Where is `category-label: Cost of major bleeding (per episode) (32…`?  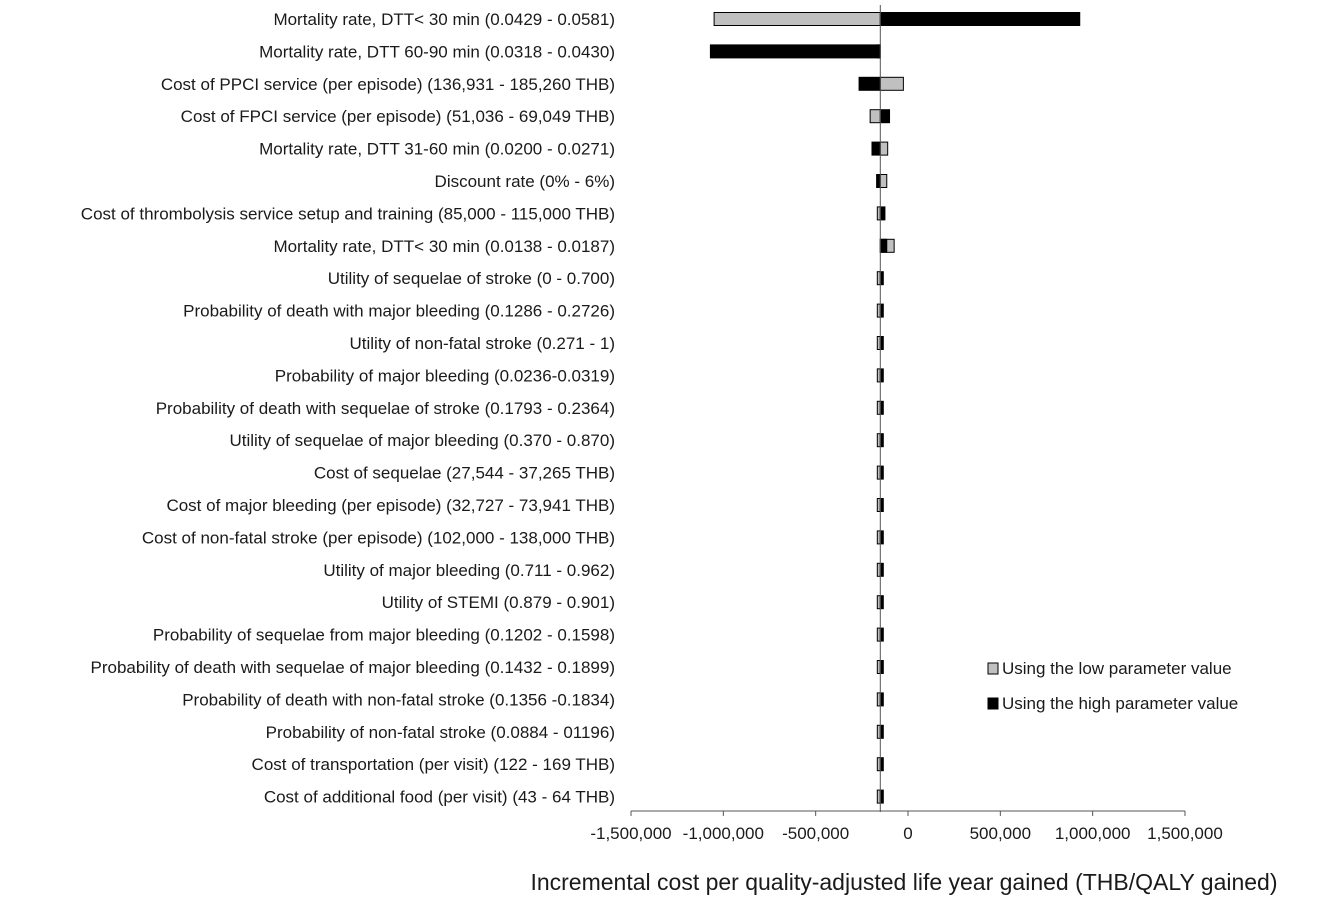 category-label: Cost of major bleeding (per episode) (32… is located at coordinates (390, 505).